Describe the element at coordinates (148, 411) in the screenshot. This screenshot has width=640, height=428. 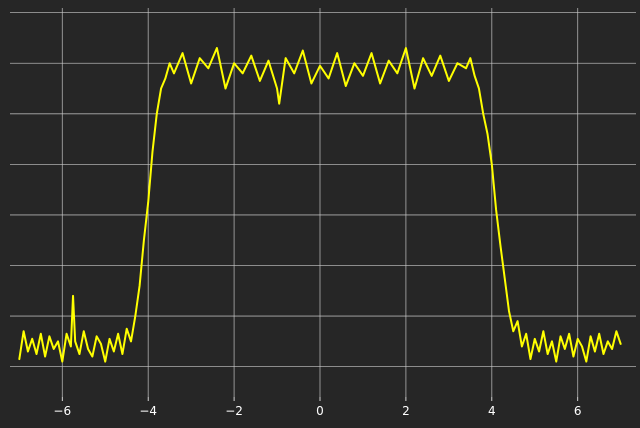
I see `x-tick-label: −4` at that location.